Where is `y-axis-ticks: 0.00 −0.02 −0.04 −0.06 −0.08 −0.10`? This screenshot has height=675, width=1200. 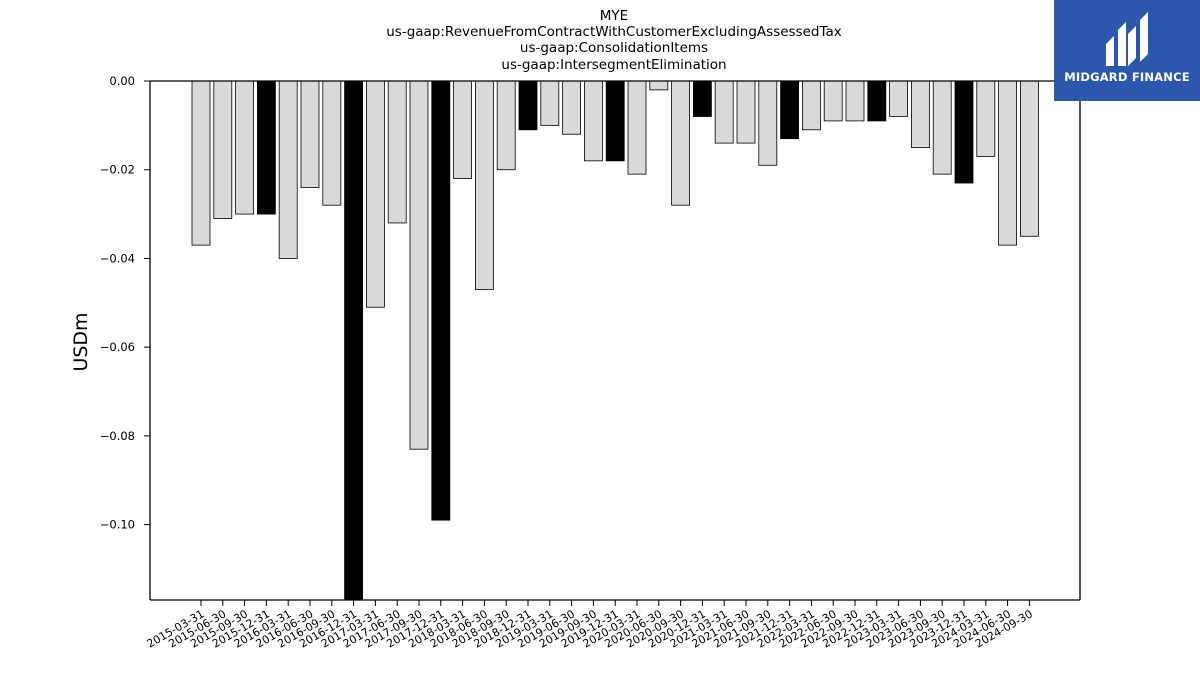 y-axis-ticks: 0.00 −0.02 −0.04 −0.06 −0.08 −0.10 is located at coordinates (125, 303).